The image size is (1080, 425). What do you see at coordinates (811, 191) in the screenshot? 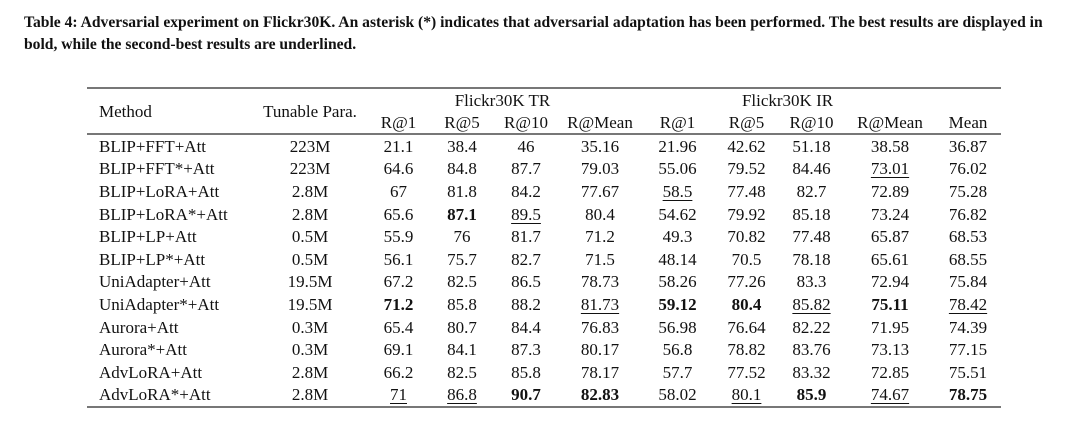
I see `value-cell: 82.7` at bounding box center [811, 191].